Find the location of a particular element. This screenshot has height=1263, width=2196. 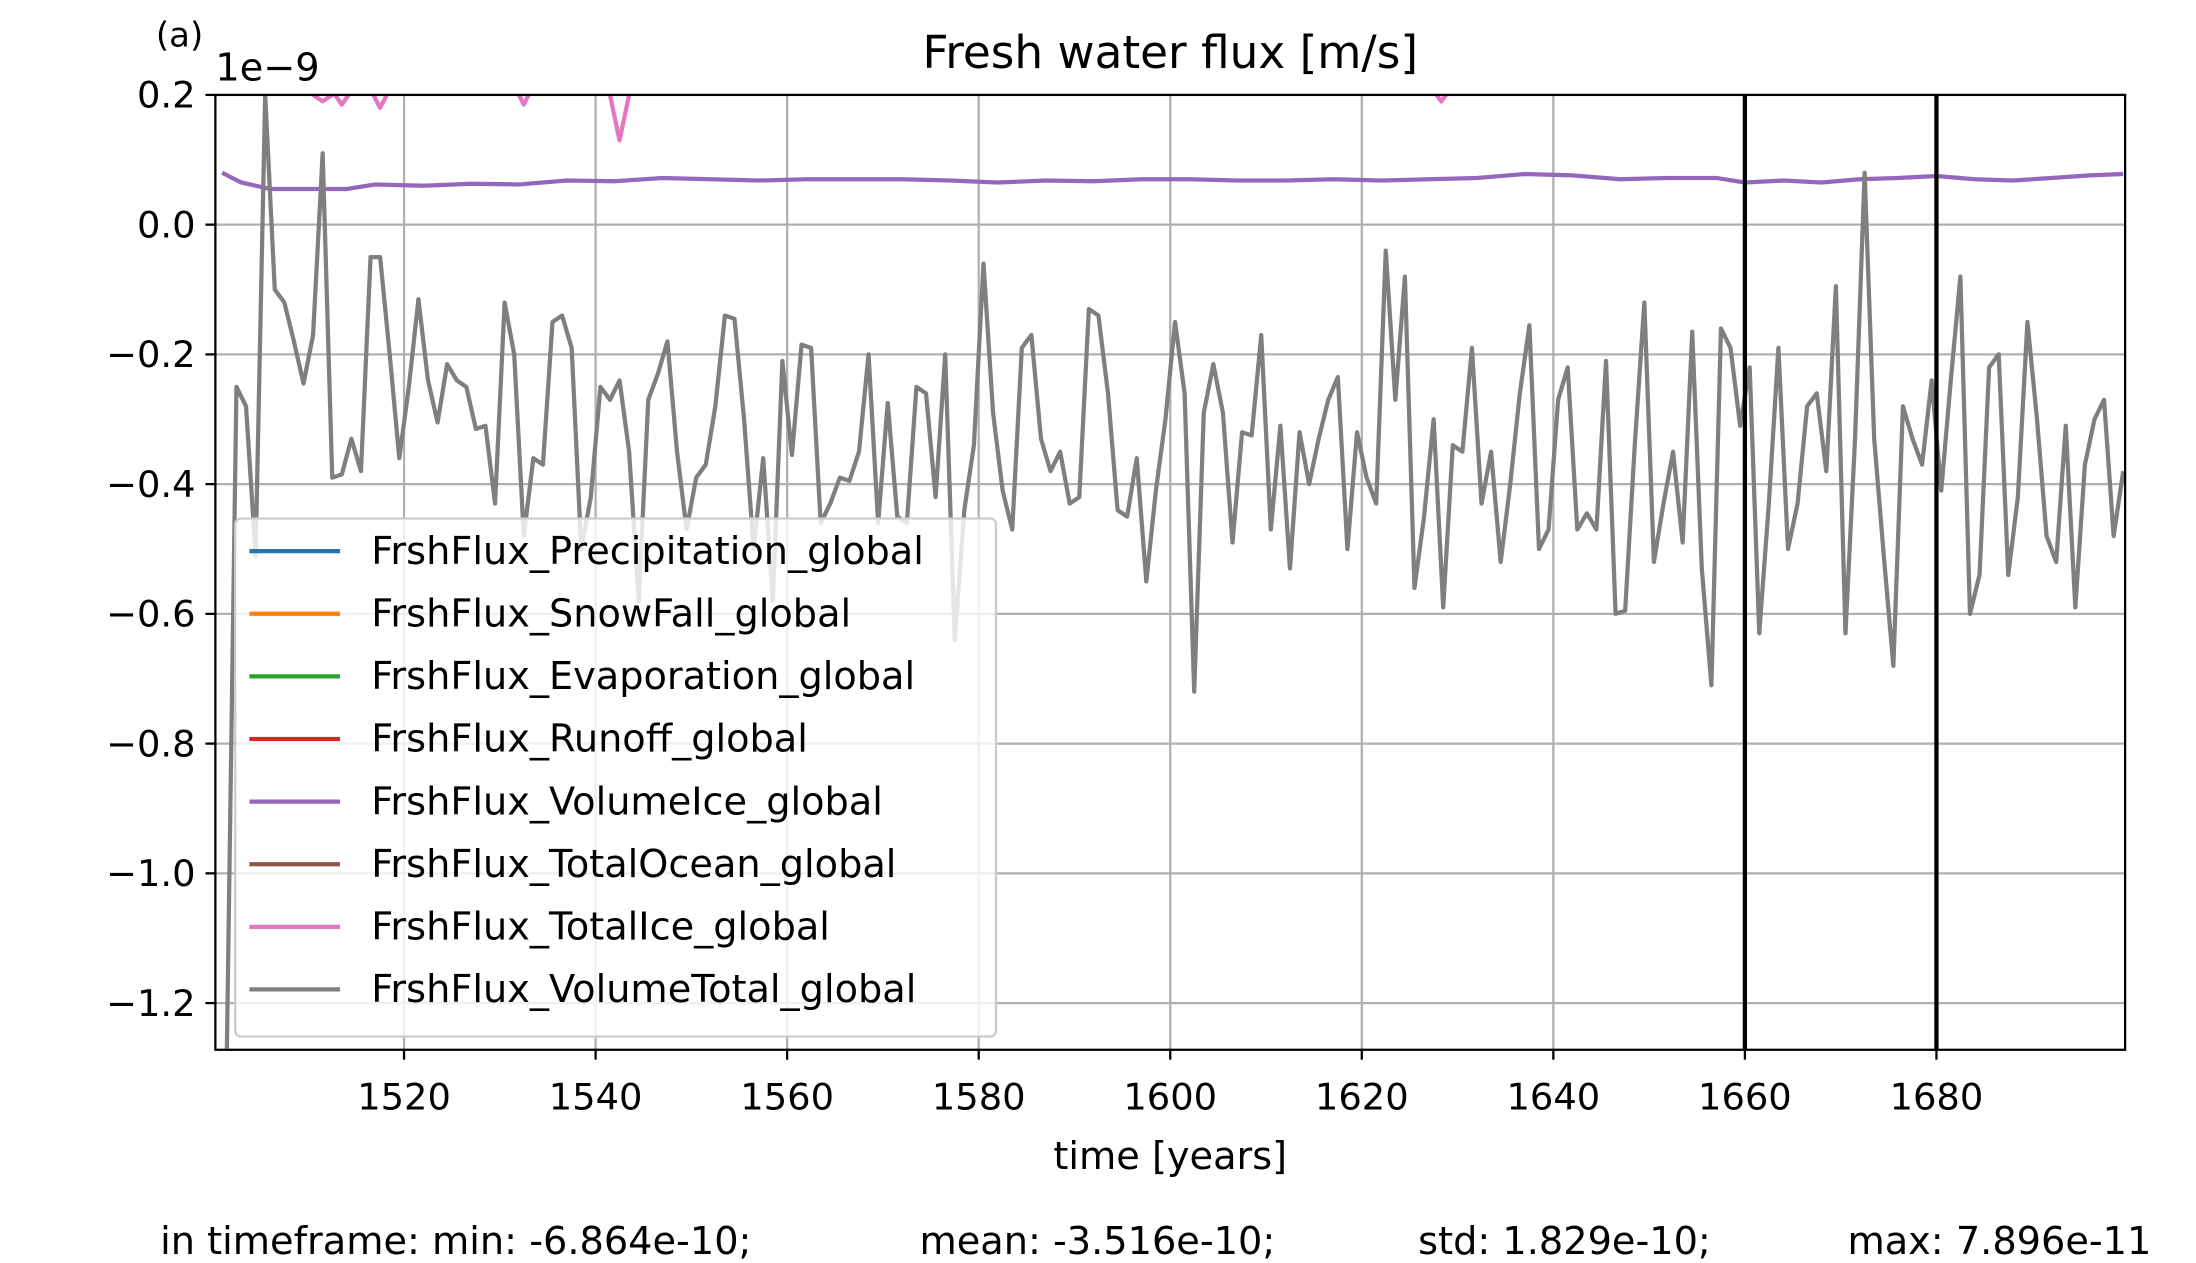

x-tick-label: 1520 is located at coordinates (404, 1096).